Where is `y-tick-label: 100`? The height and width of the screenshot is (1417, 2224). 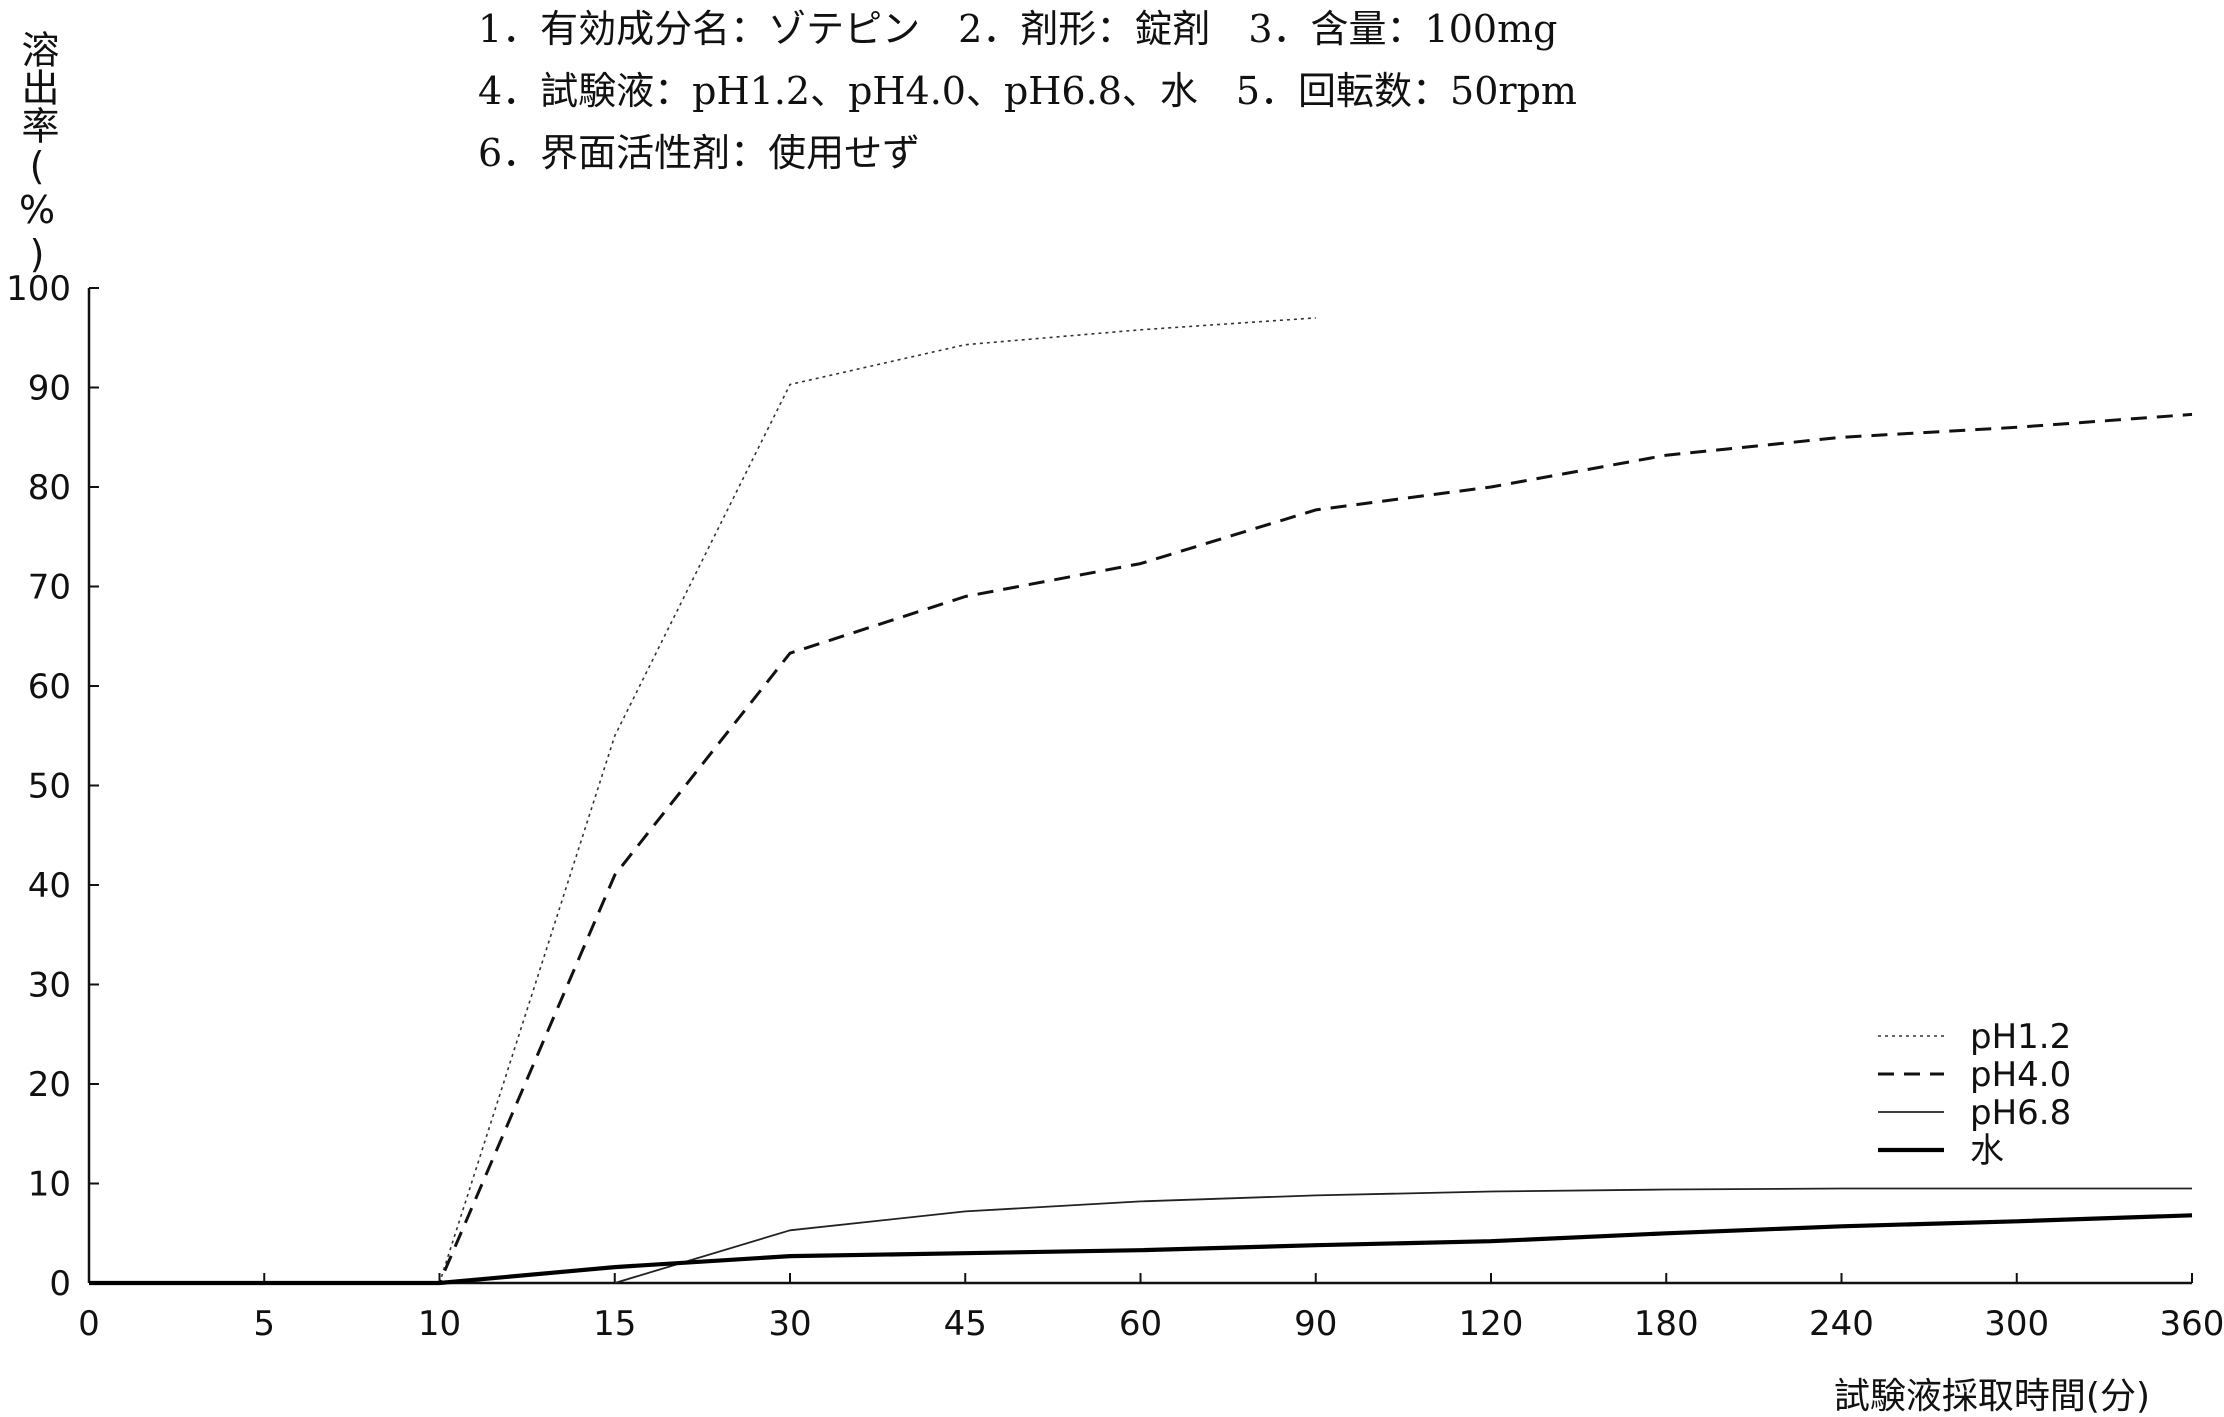 y-tick-label: 100 is located at coordinates (38, 289).